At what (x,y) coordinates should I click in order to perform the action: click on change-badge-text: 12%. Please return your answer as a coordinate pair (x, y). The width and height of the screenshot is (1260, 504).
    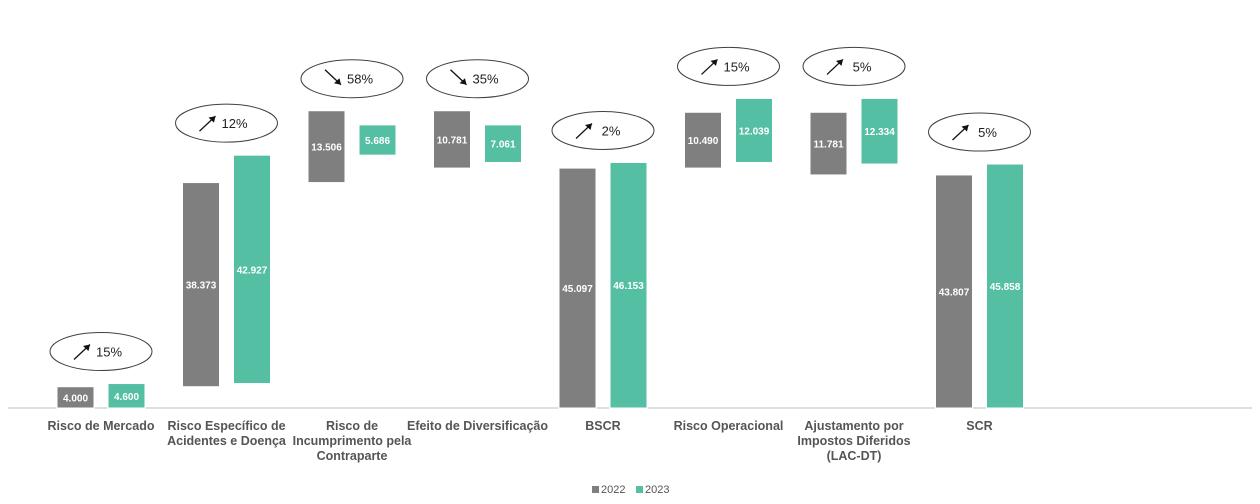
    Looking at the image, I should click on (234, 123).